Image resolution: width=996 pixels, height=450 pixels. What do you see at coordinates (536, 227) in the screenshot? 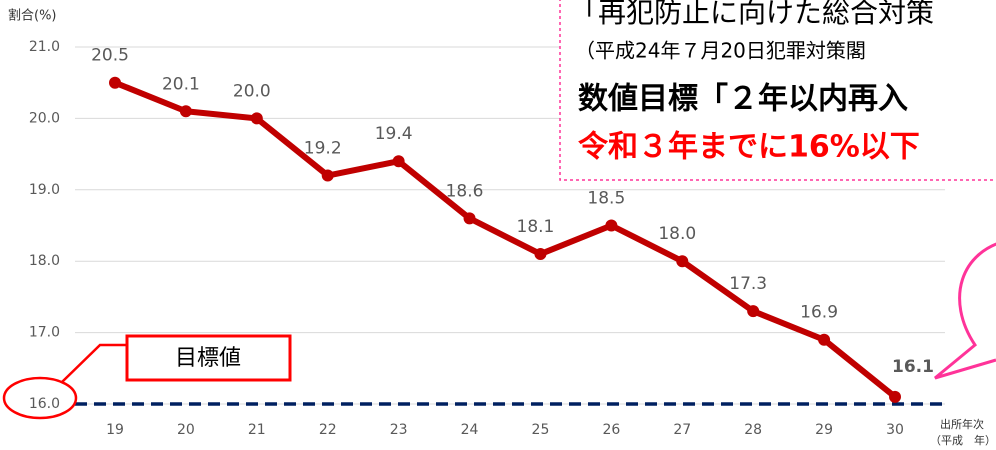
I see `data-label: 18.1` at bounding box center [536, 227].